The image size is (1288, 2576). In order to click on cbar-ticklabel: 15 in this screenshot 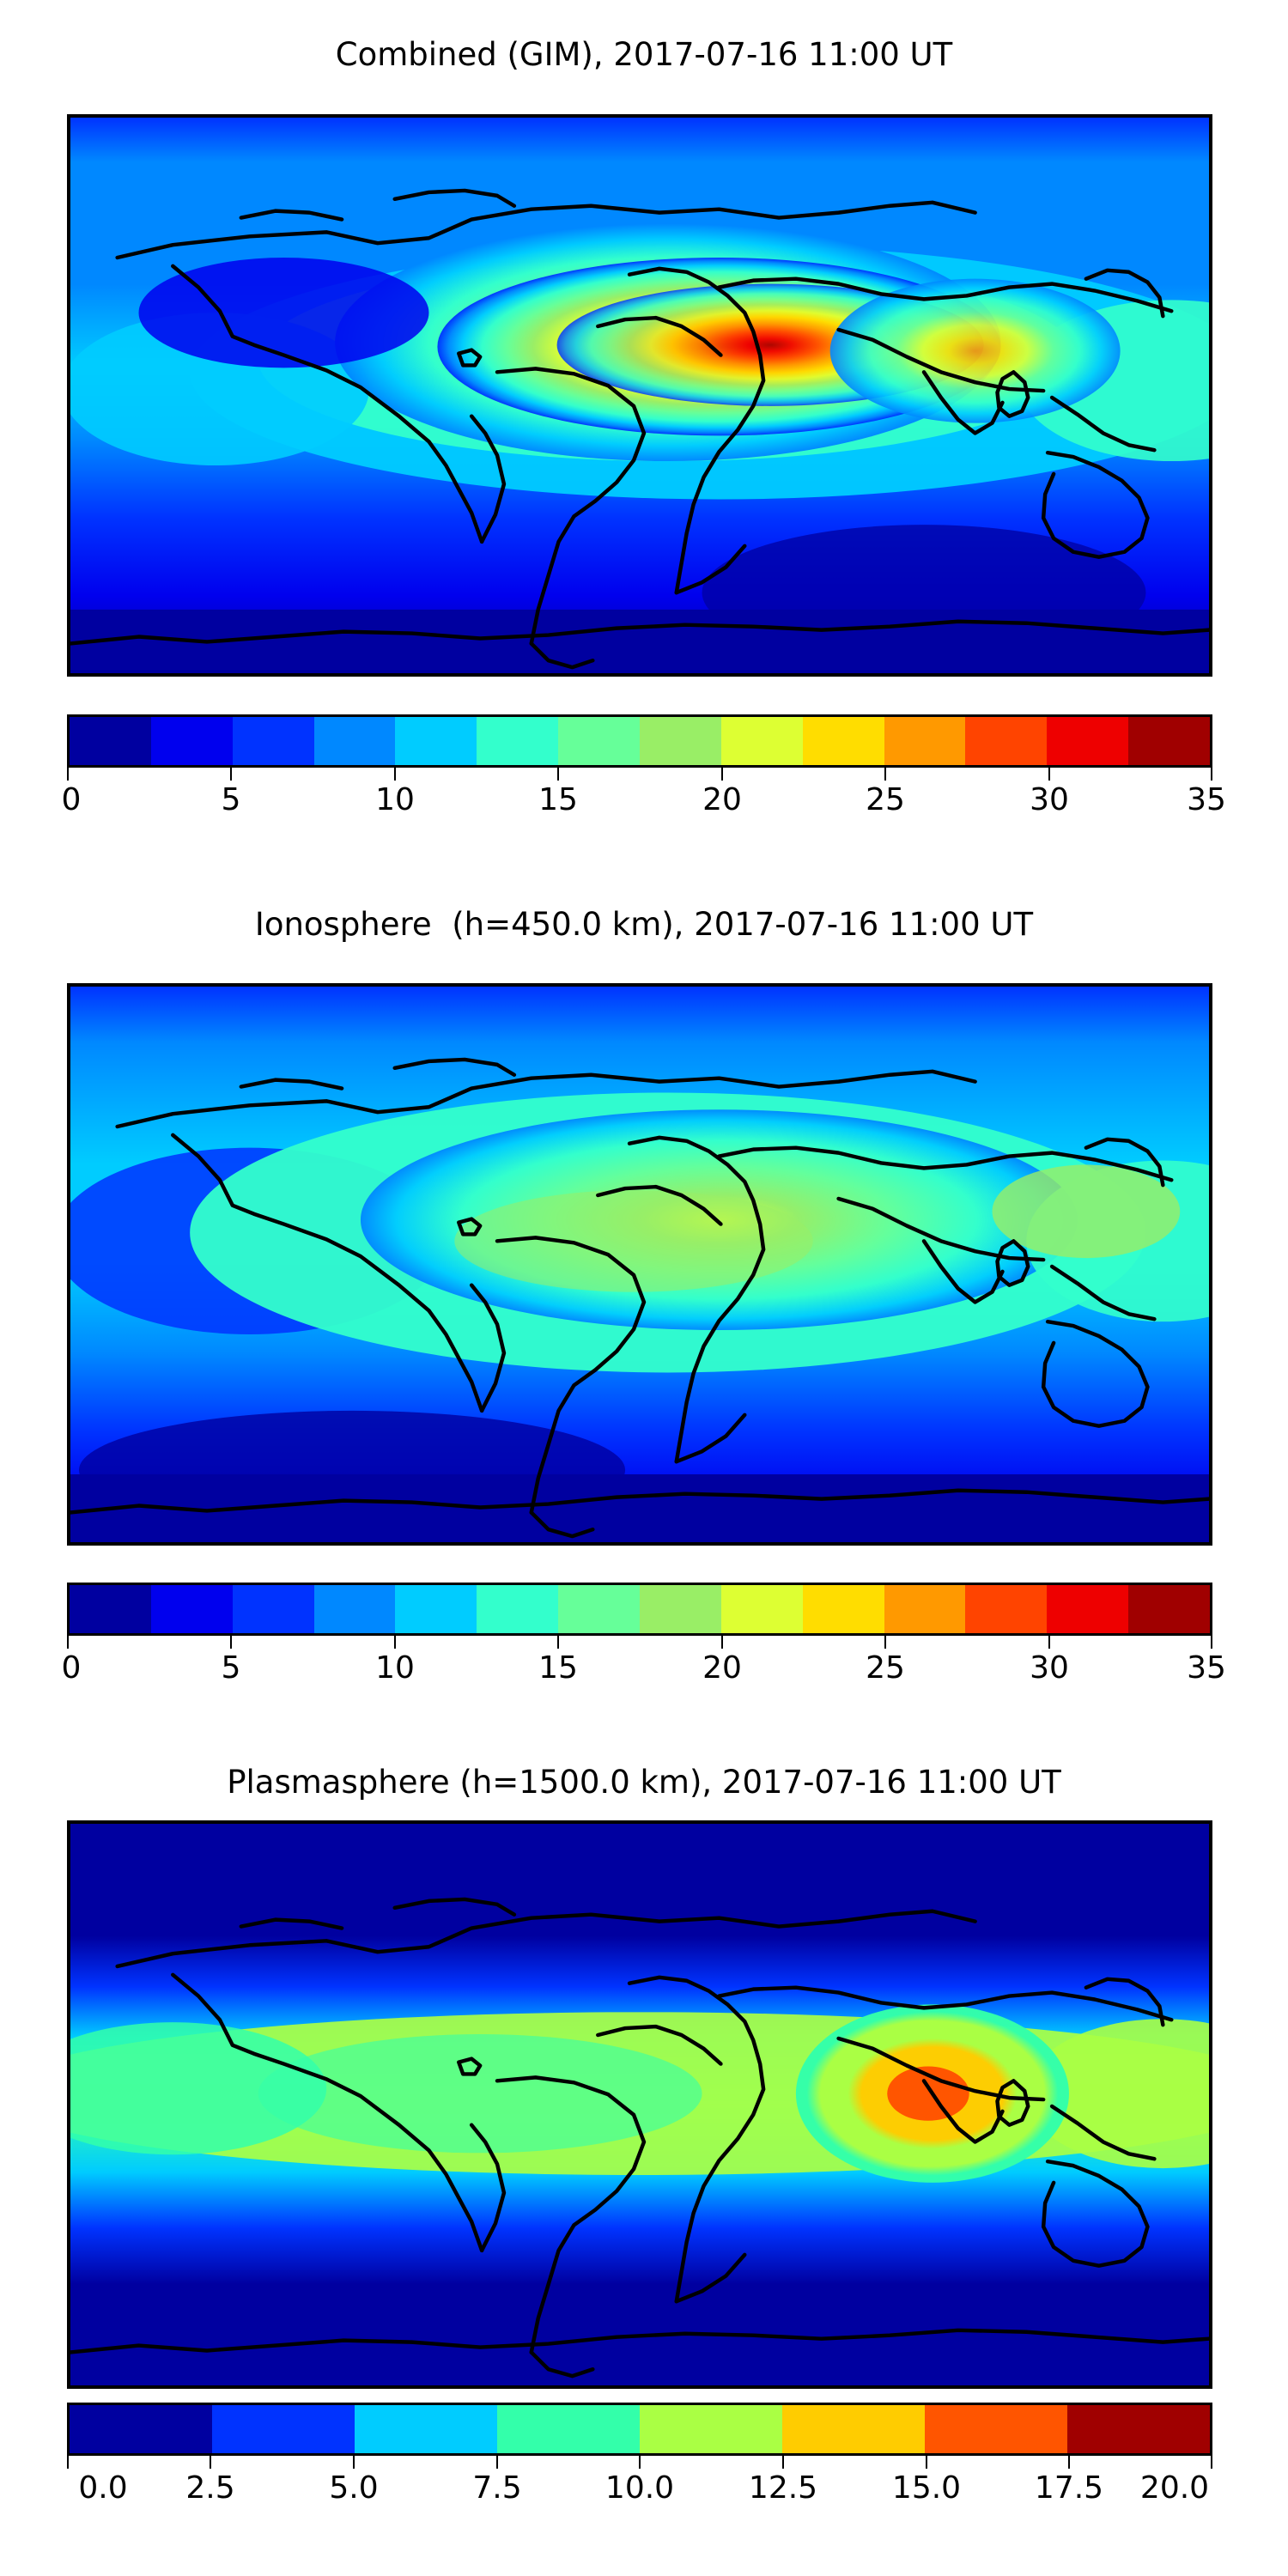, I will do `click(558, 799)`.